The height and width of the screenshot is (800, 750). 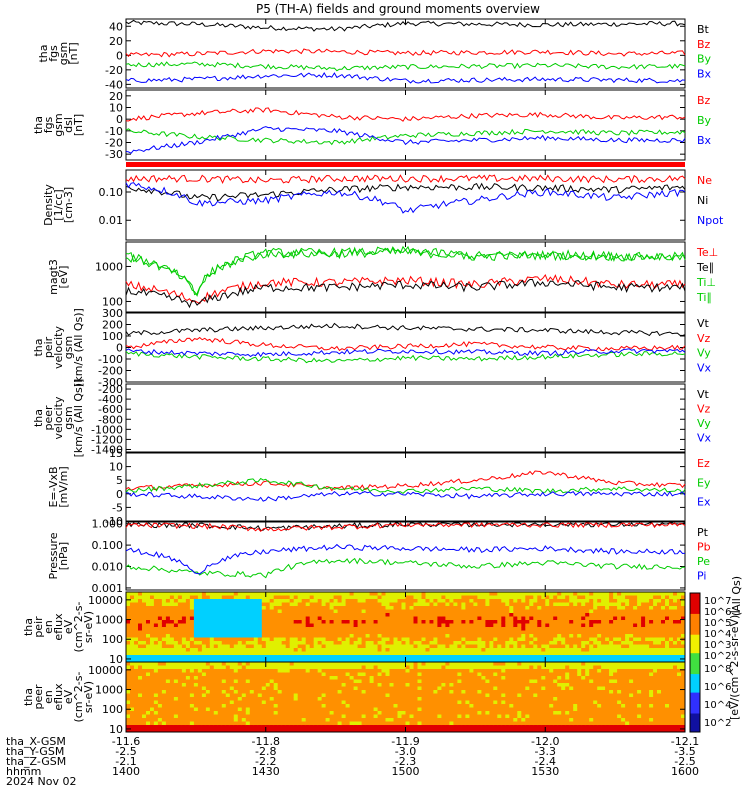 What do you see at coordinates (703, 532) in the screenshot?
I see `legend-Pt: Pt` at bounding box center [703, 532].